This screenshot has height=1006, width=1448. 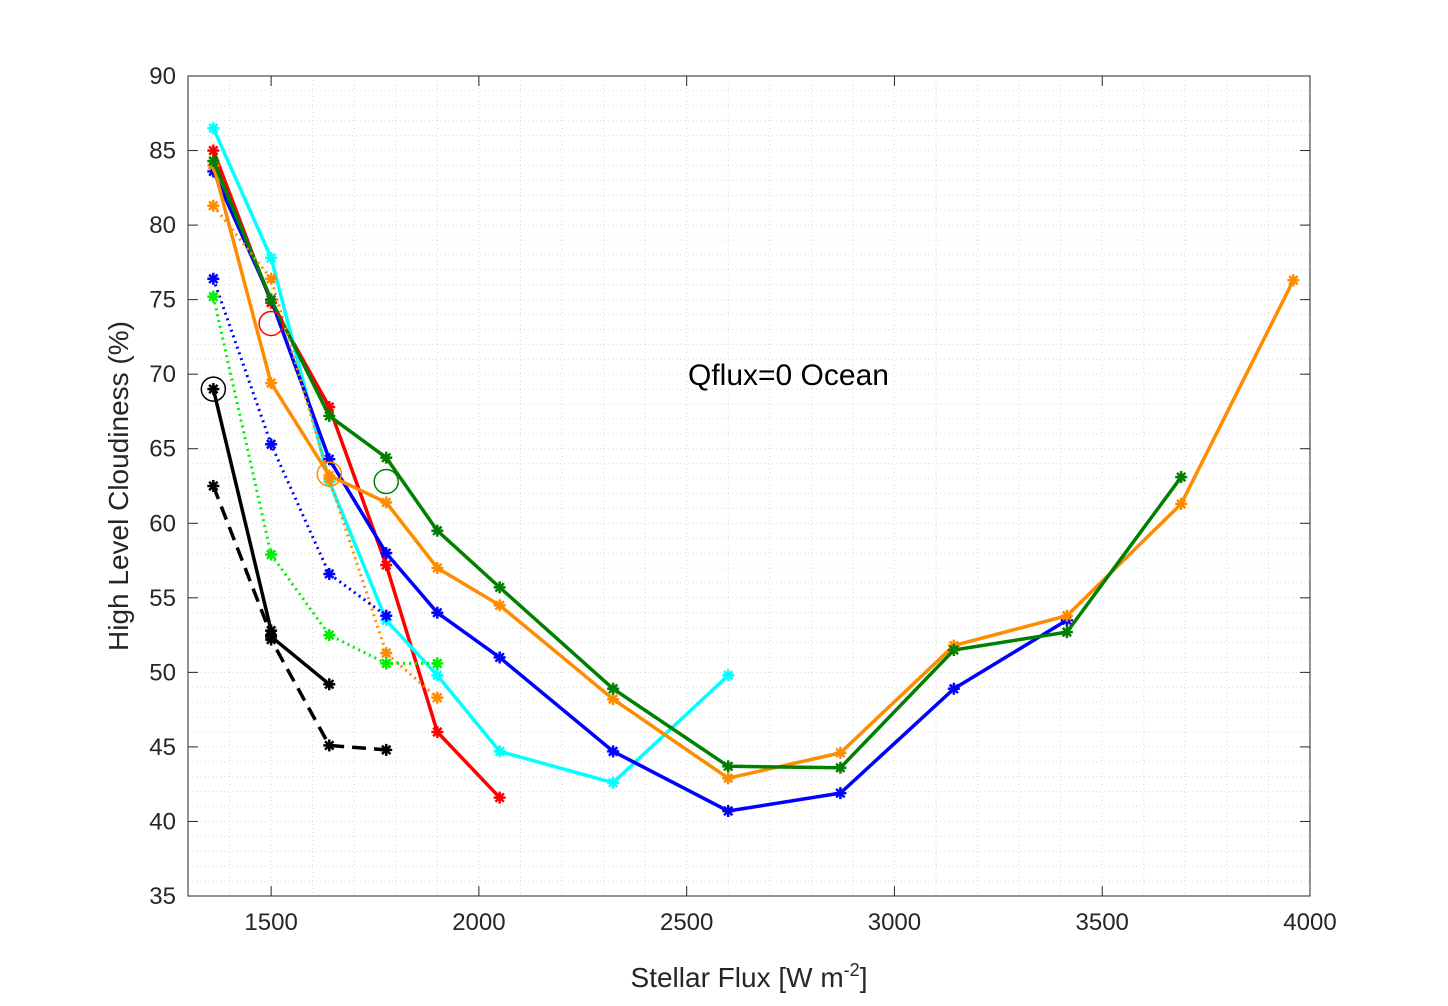 I want to click on y-tick-label: 75, so click(x=162, y=300).